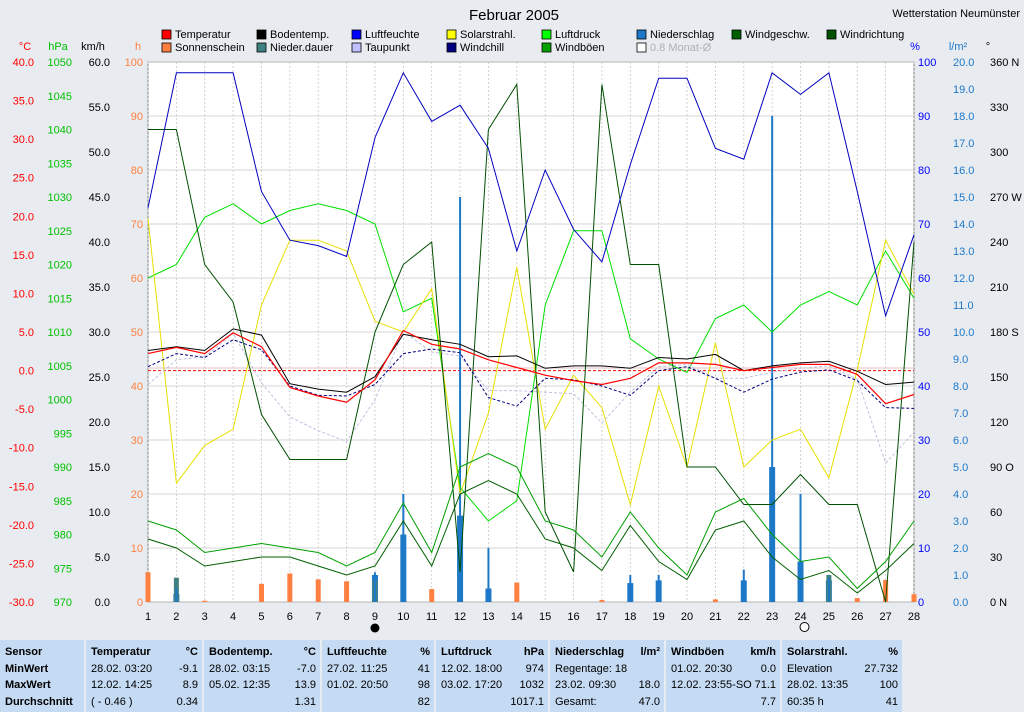 This screenshot has height=712, width=1024. Describe the element at coordinates (999, 378) in the screenshot. I see `direction-axis-tick: 150` at that location.